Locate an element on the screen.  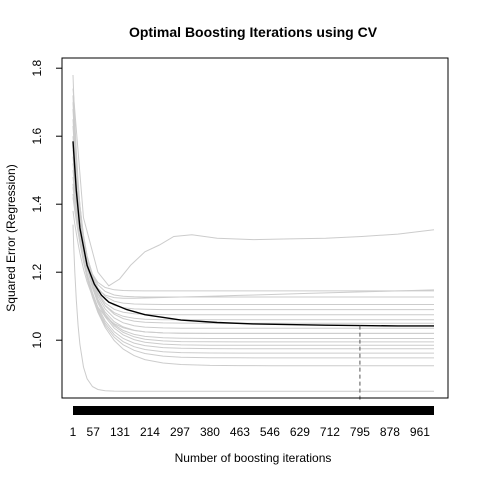
y-tick-label-3: 1.6 is located at coordinates (37, 136).